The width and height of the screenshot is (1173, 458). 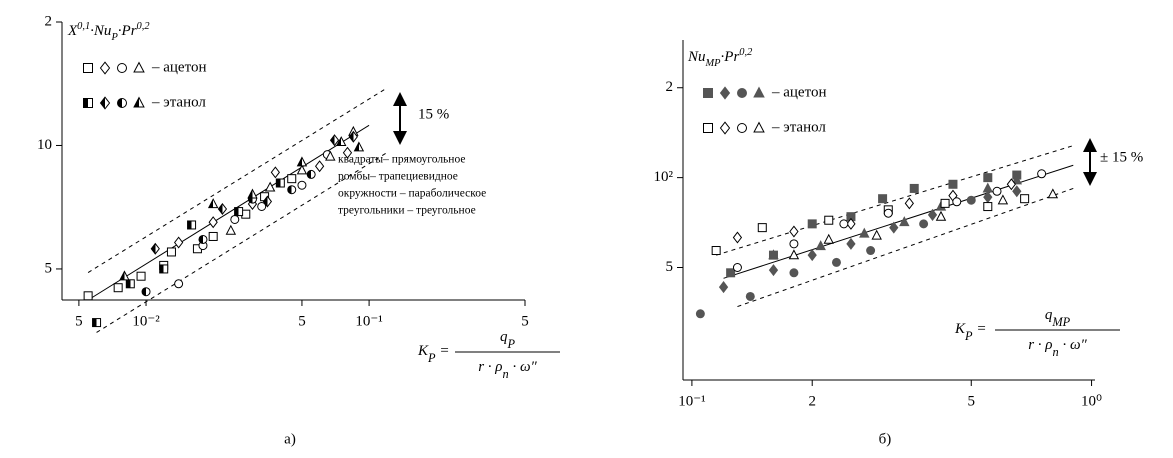 I want to click on fit-line, so click(x=228, y=212).